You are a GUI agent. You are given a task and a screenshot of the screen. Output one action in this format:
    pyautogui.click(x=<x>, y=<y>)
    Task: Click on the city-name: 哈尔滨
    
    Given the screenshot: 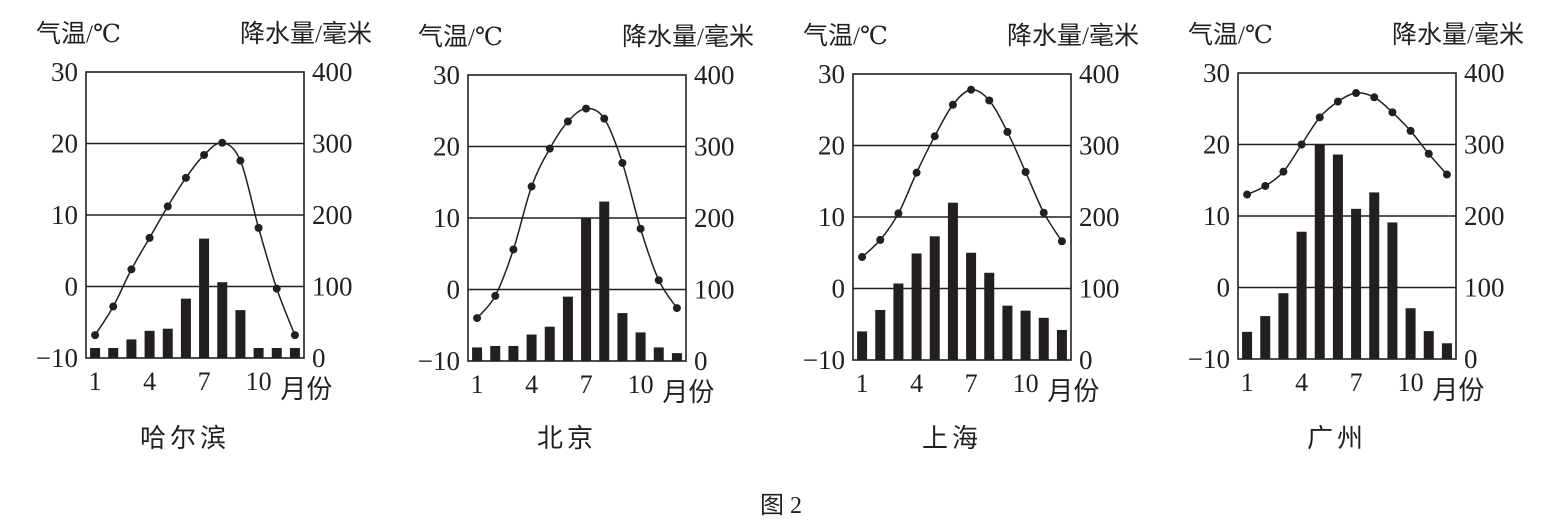 What is the action you would take?
    pyautogui.click(x=185, y=438)
    